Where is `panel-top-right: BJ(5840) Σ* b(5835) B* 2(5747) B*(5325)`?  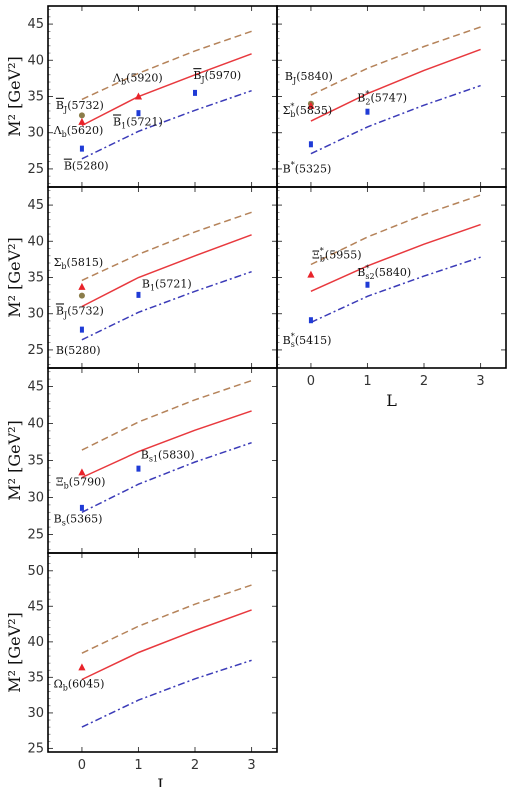 panel-top-right: BJ(5840) Σ* b(5835) B* 2(5747) B*(5325) is located at coordinates (391, 96).